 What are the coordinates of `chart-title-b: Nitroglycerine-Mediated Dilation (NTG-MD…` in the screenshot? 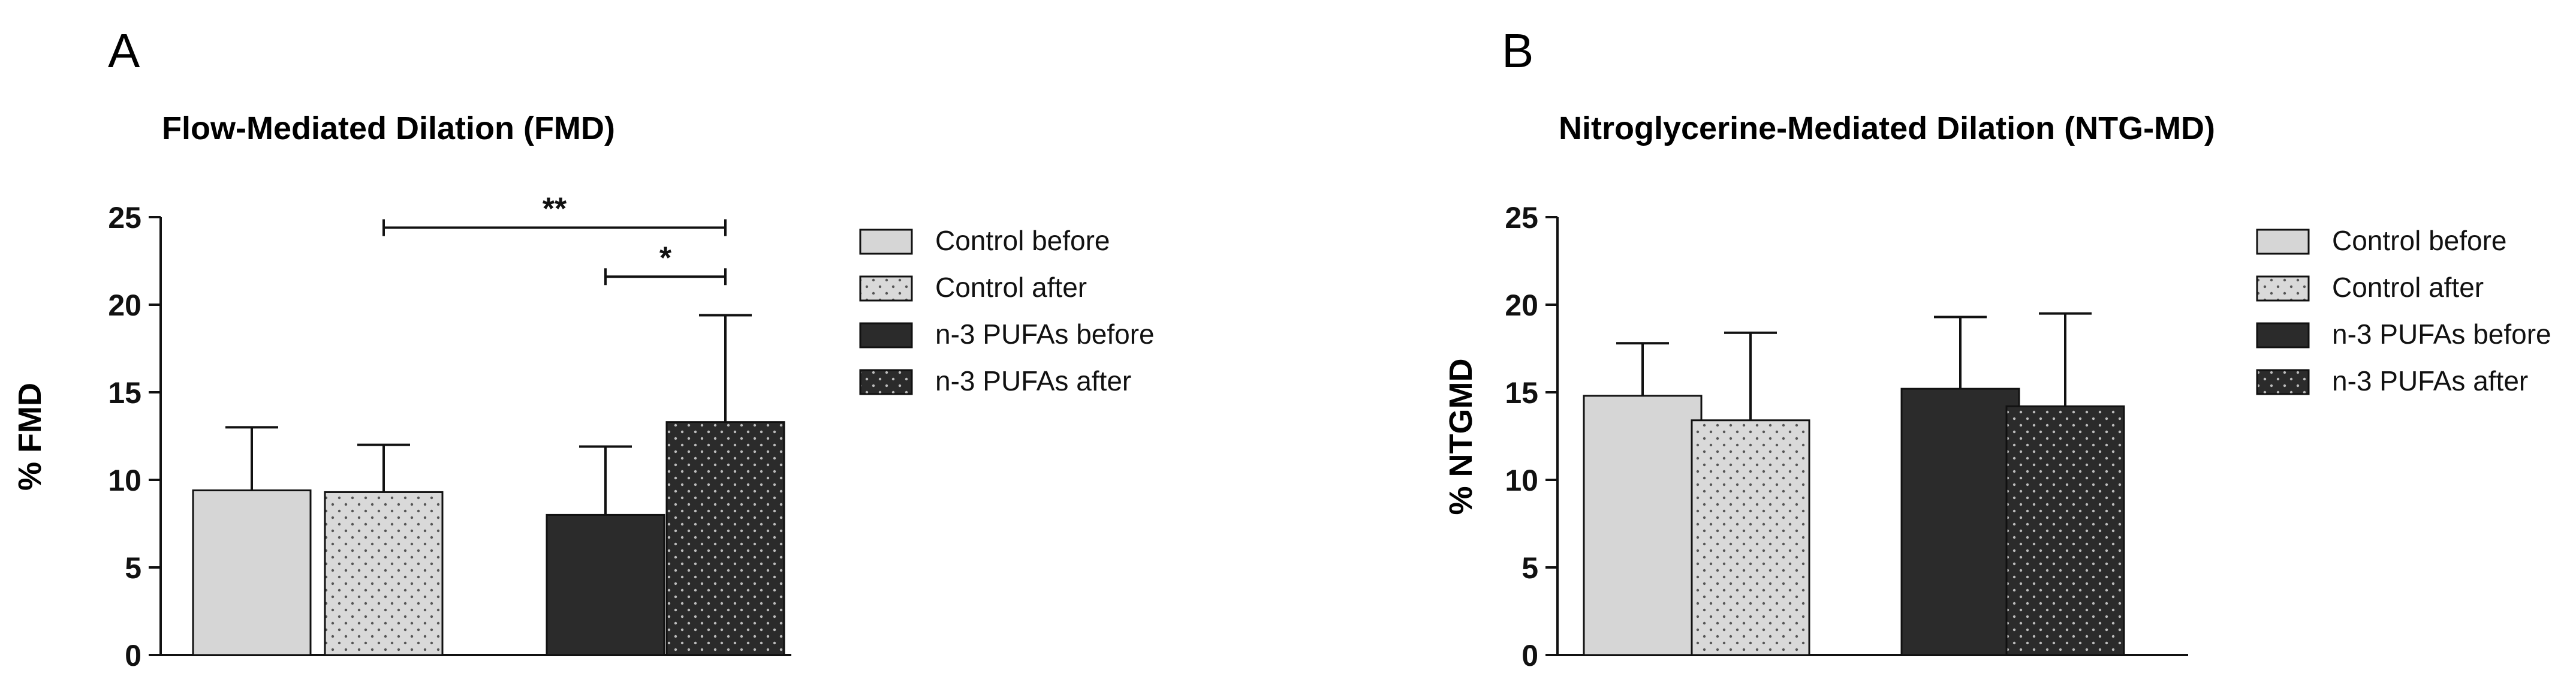 It's located at (1887, 128).